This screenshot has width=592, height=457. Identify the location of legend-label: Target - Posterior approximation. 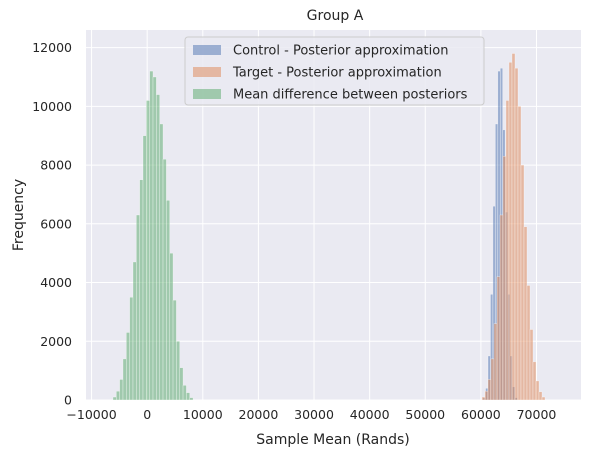
(337, 73).